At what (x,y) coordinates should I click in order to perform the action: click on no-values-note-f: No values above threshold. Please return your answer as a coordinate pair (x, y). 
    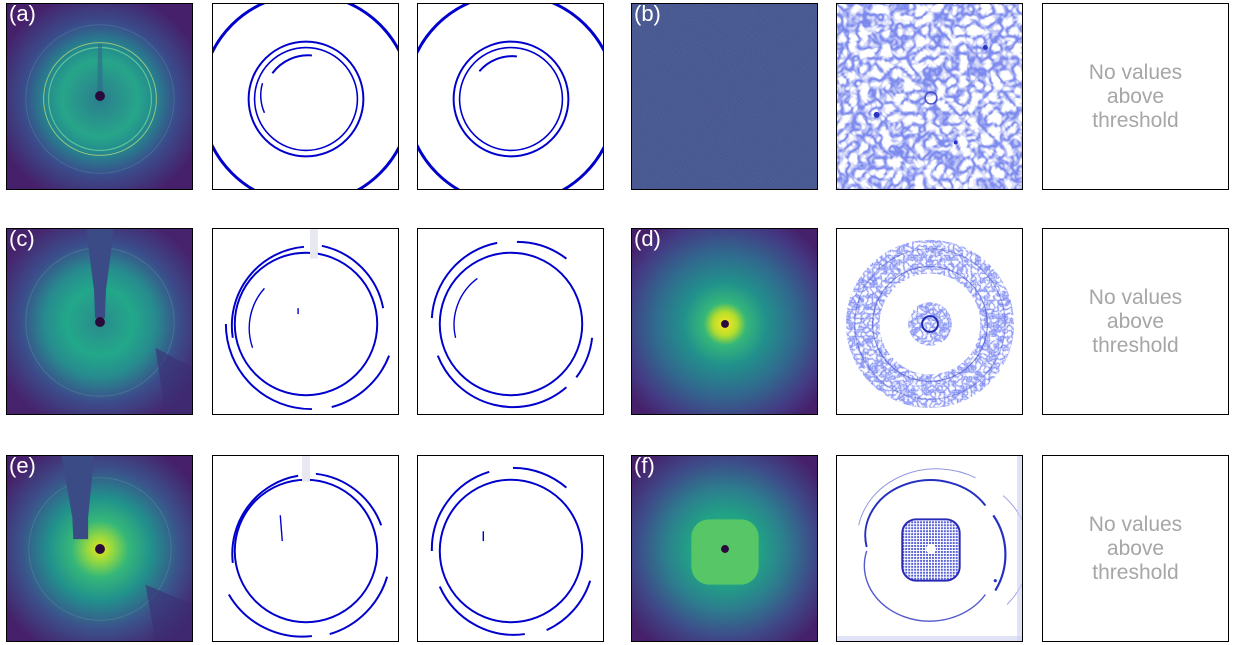
    Looking at the image, I should click on (1135, 548).